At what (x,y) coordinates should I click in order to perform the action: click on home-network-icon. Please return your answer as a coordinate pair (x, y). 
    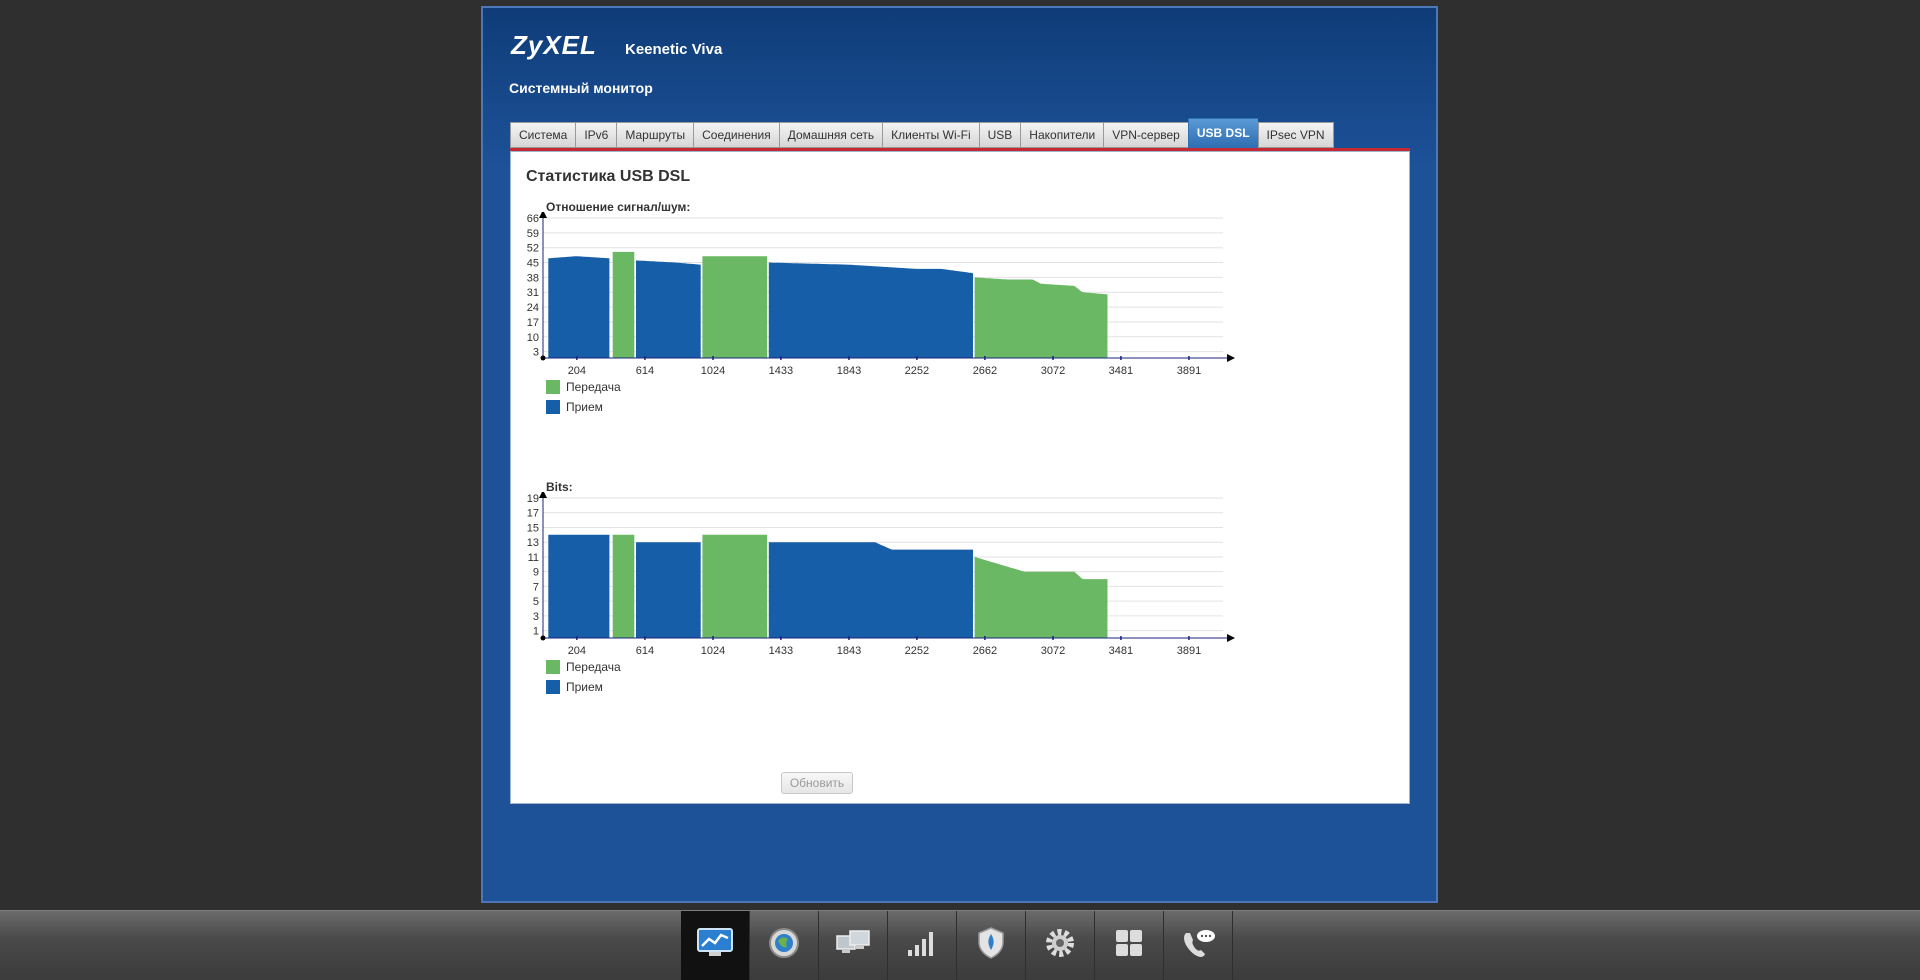
    Looking at the image, I should click on (853, 945).